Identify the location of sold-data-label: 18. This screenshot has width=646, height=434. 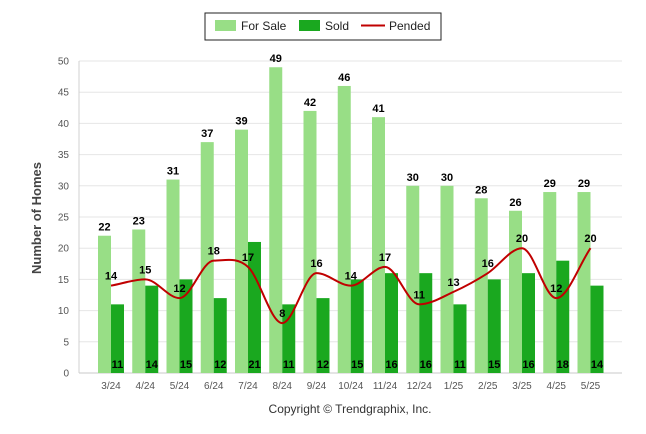
(563, 365).